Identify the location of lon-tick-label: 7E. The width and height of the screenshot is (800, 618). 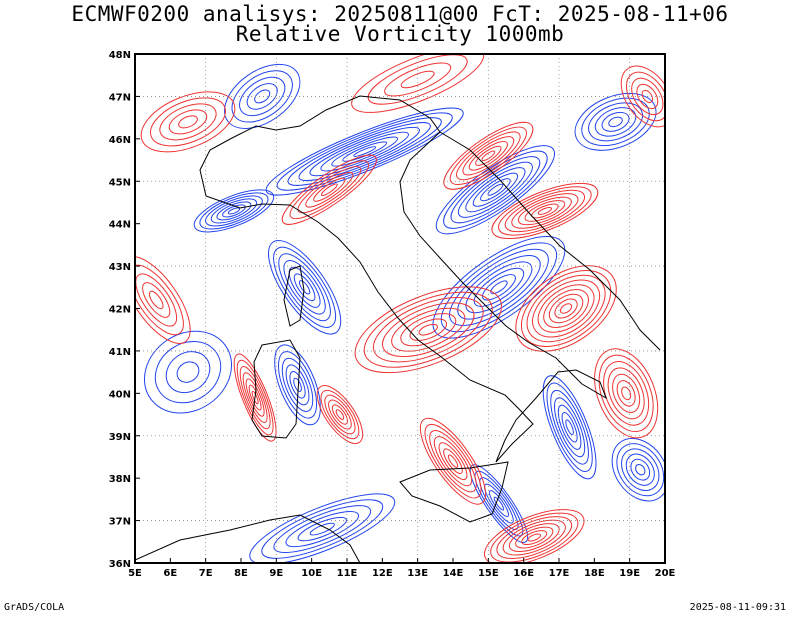
(206, 573).